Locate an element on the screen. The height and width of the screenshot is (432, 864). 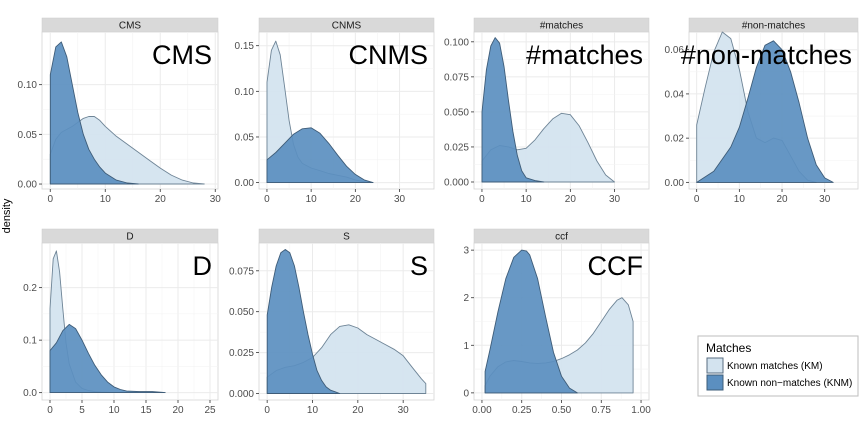
legend-box is located at coordinates (778, 366).